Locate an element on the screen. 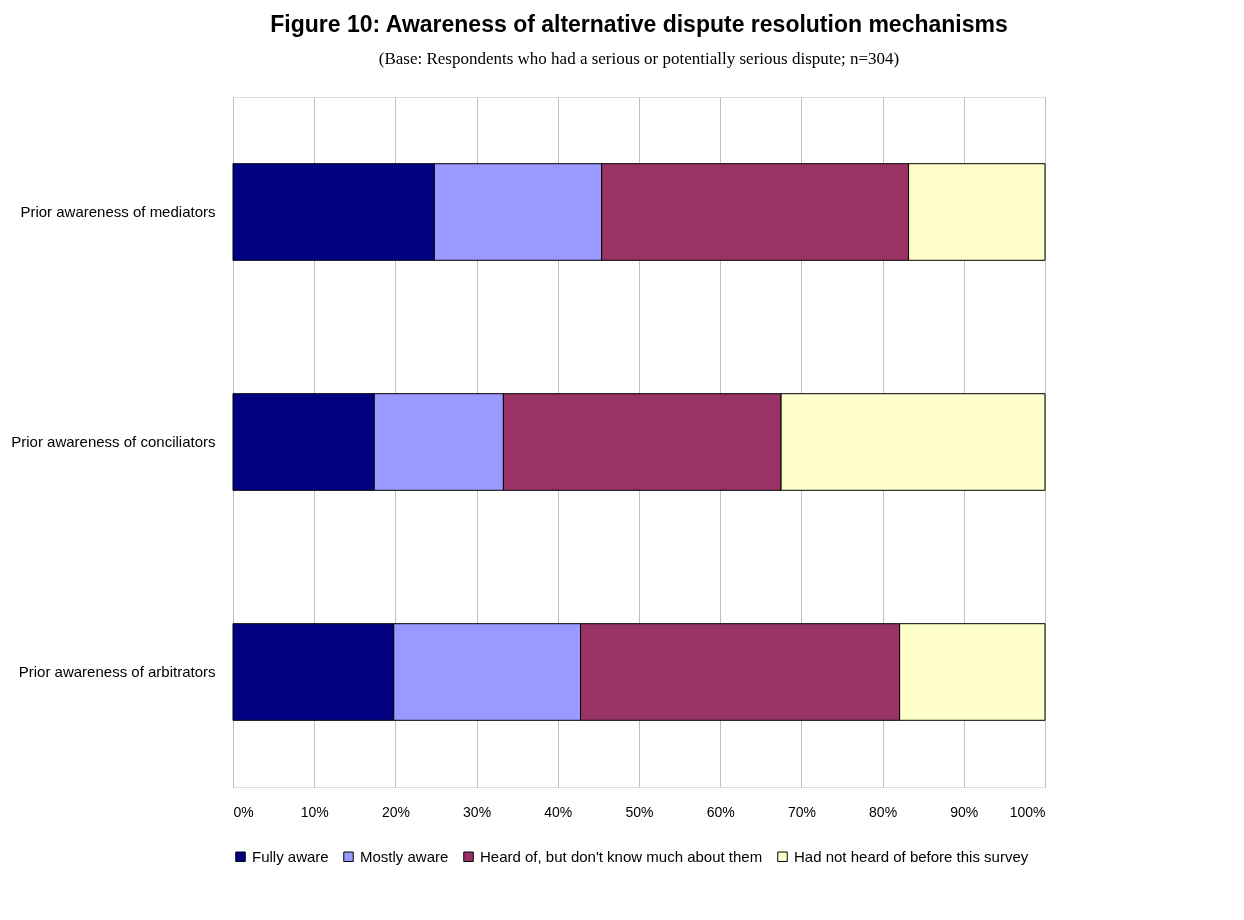 This screenshot has width=1244, height=920. legend-label: Fully aware is located at coordinates (290, 856).